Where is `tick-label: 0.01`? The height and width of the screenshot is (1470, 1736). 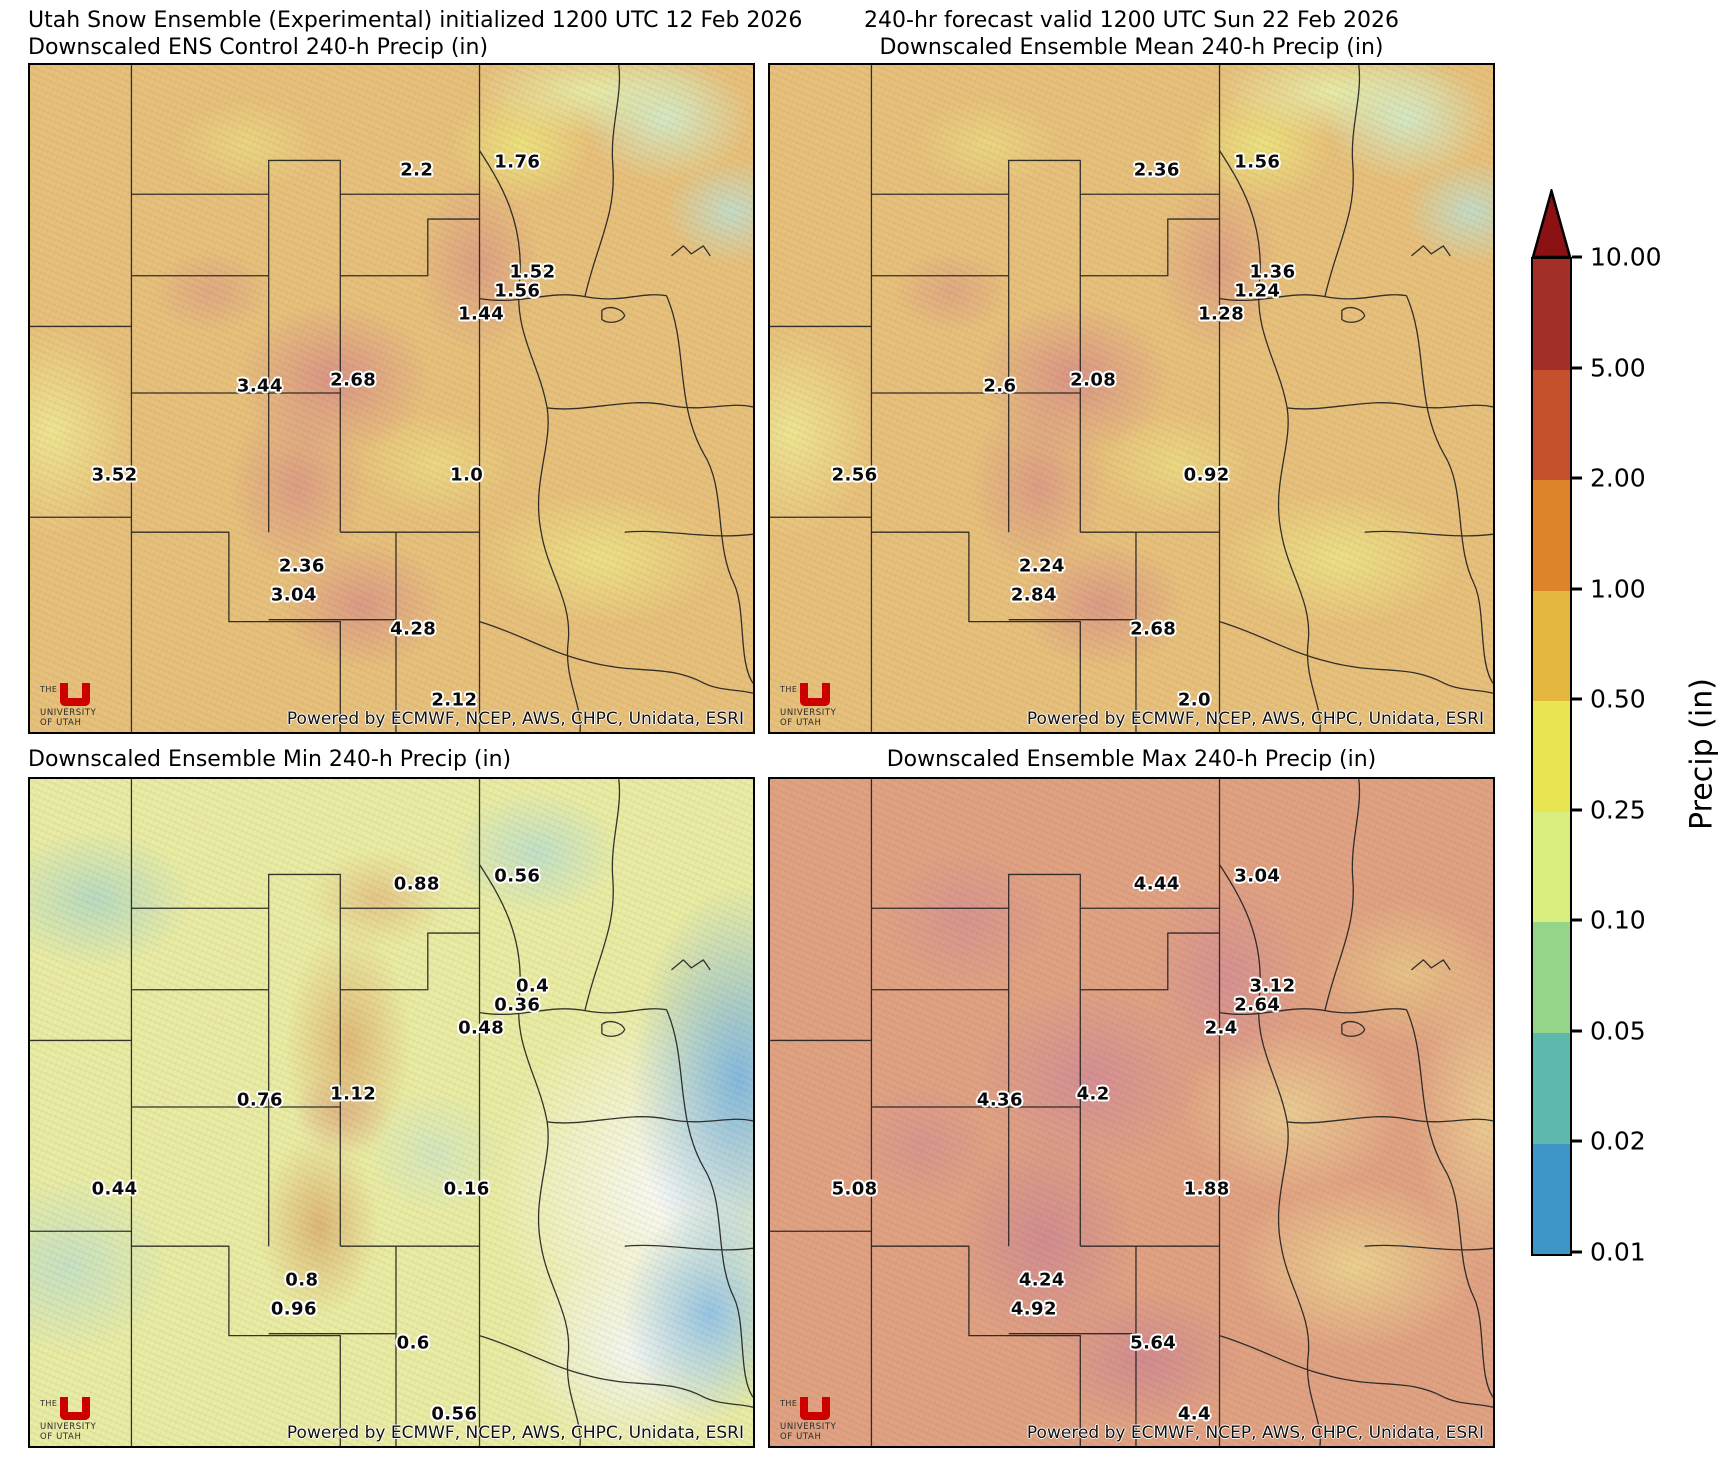 tick-label: 0.01 is located at coordinates (1618, 1252).